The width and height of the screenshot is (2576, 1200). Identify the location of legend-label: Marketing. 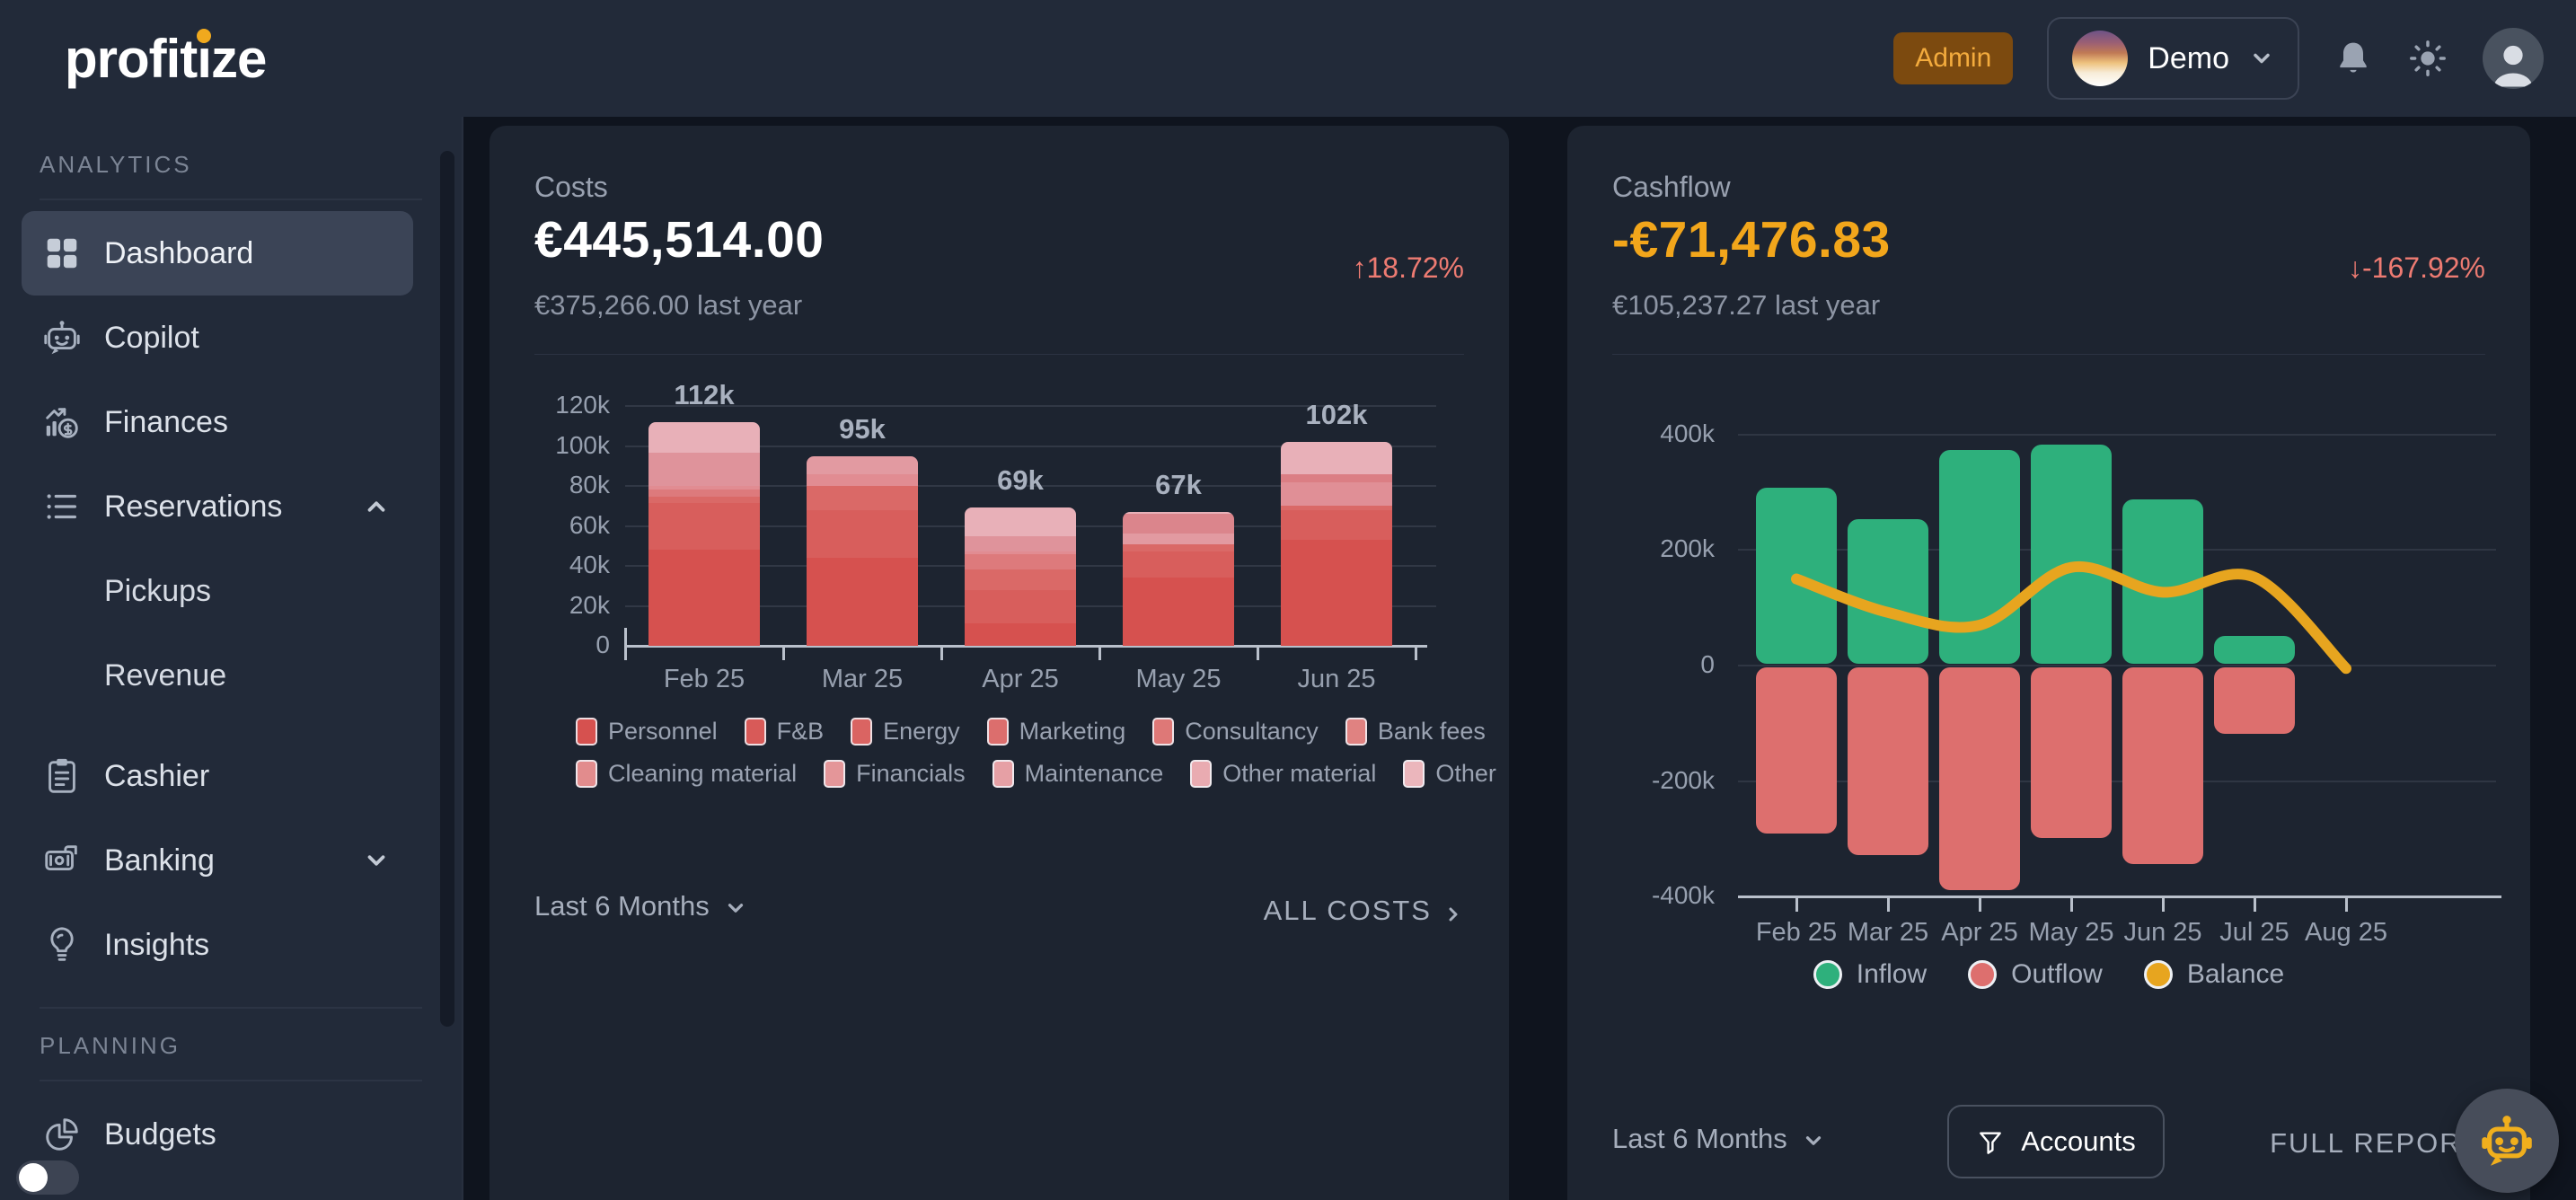
(1072, 731).